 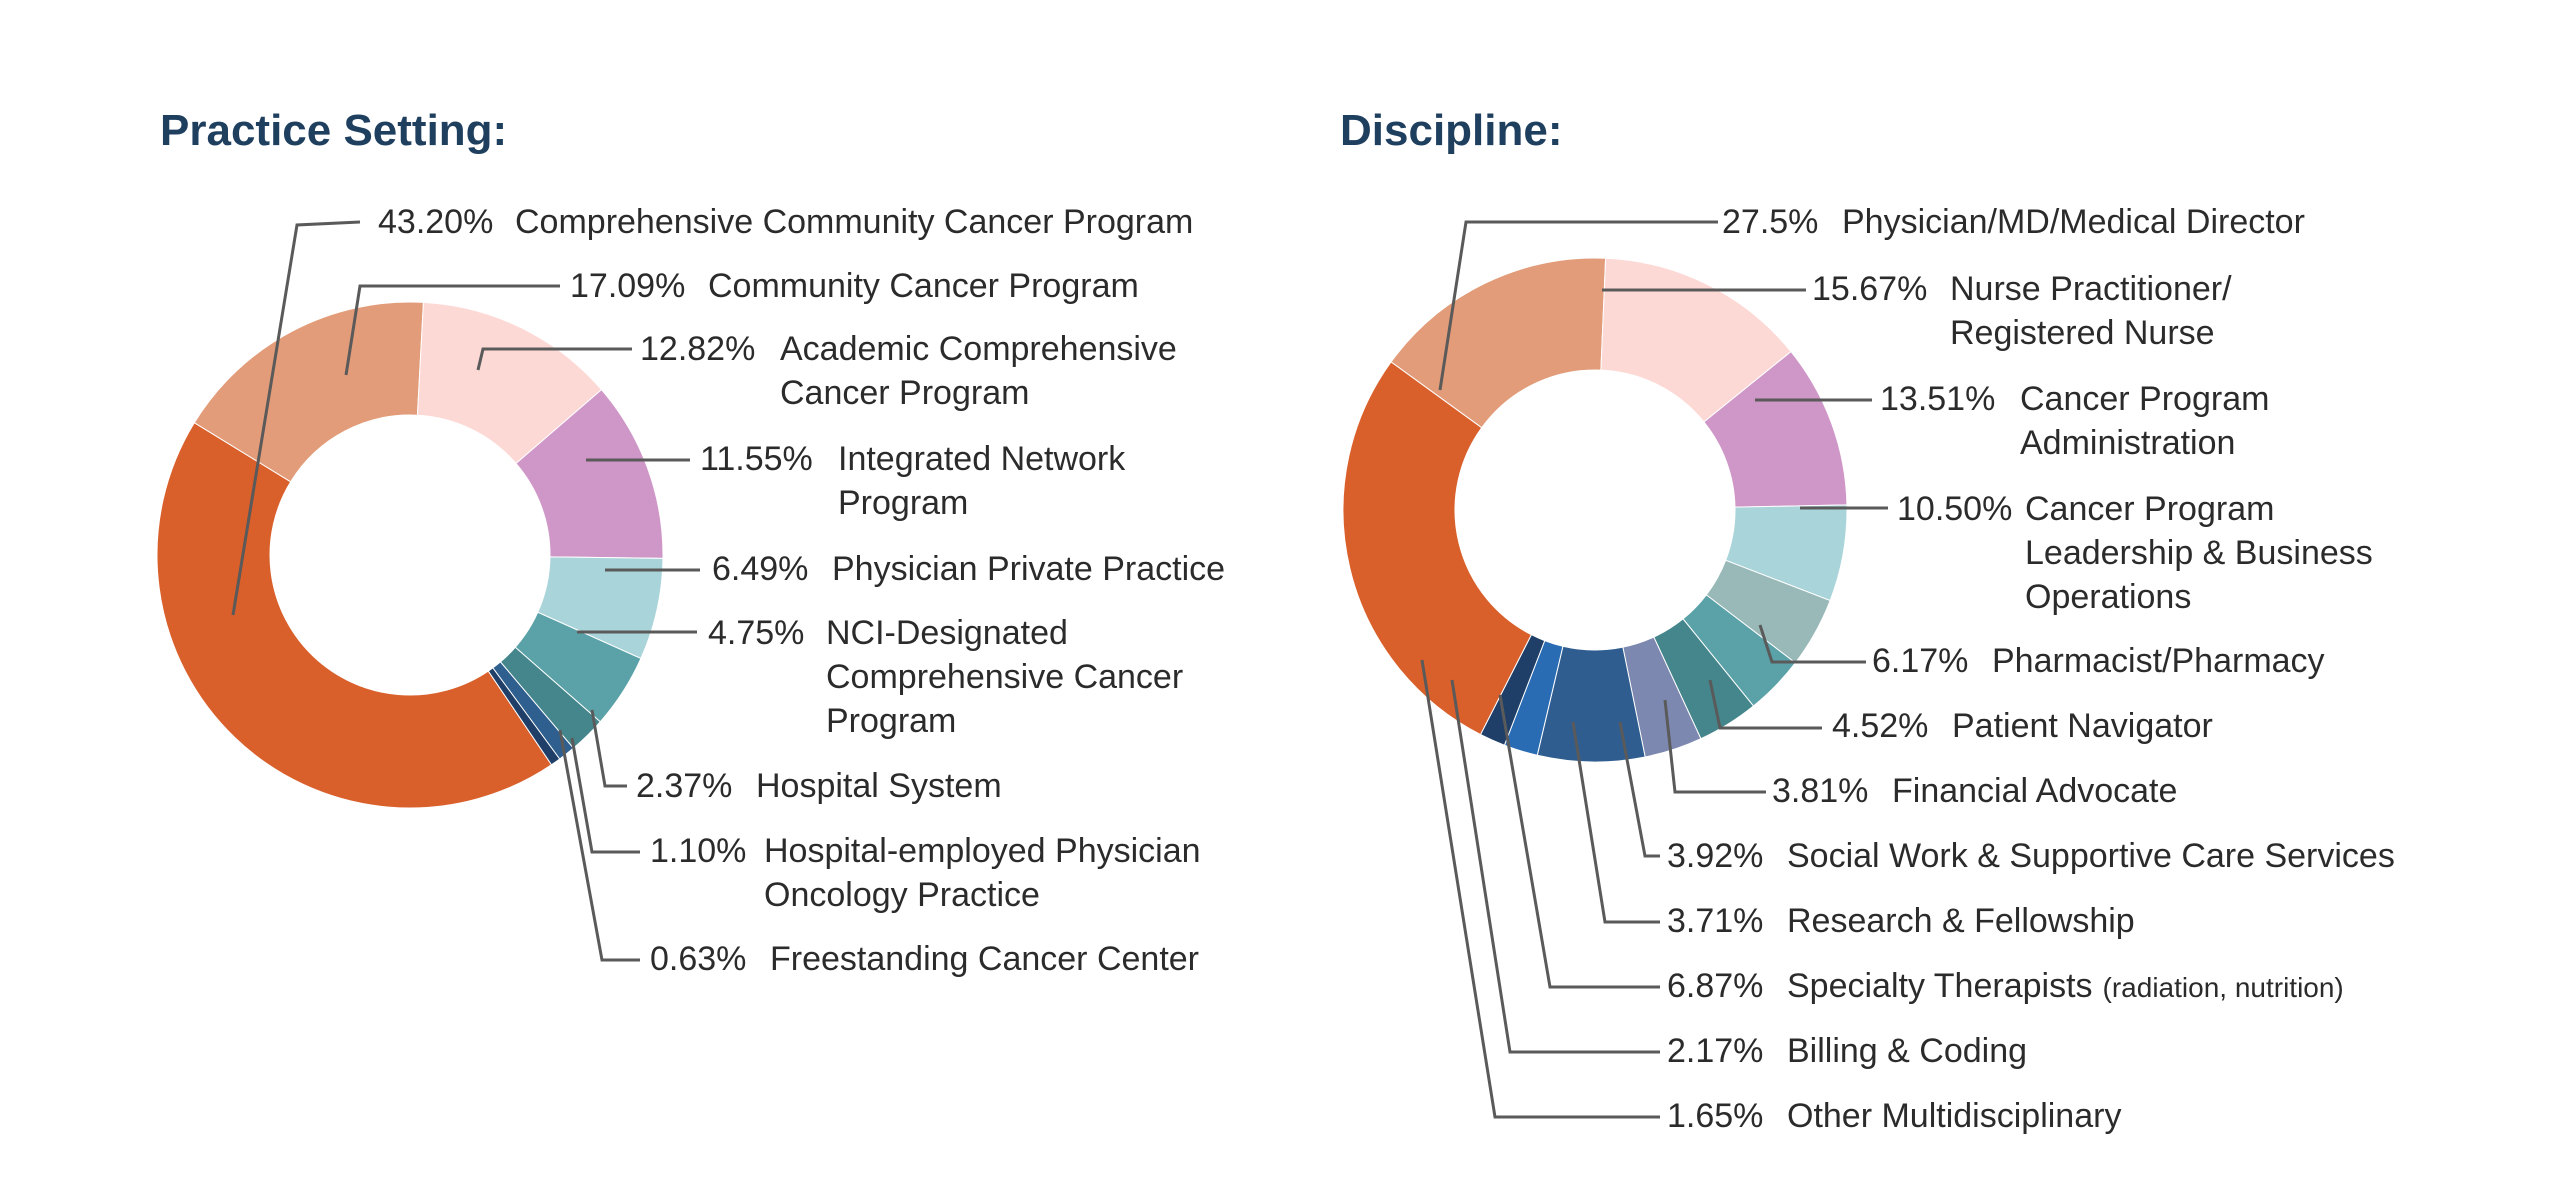 What do you see at coordinates (2158, 661) in the screenshot?
I see `slice-label: Pharmacist/Pharmacy` at bounding box center [2158, 661].